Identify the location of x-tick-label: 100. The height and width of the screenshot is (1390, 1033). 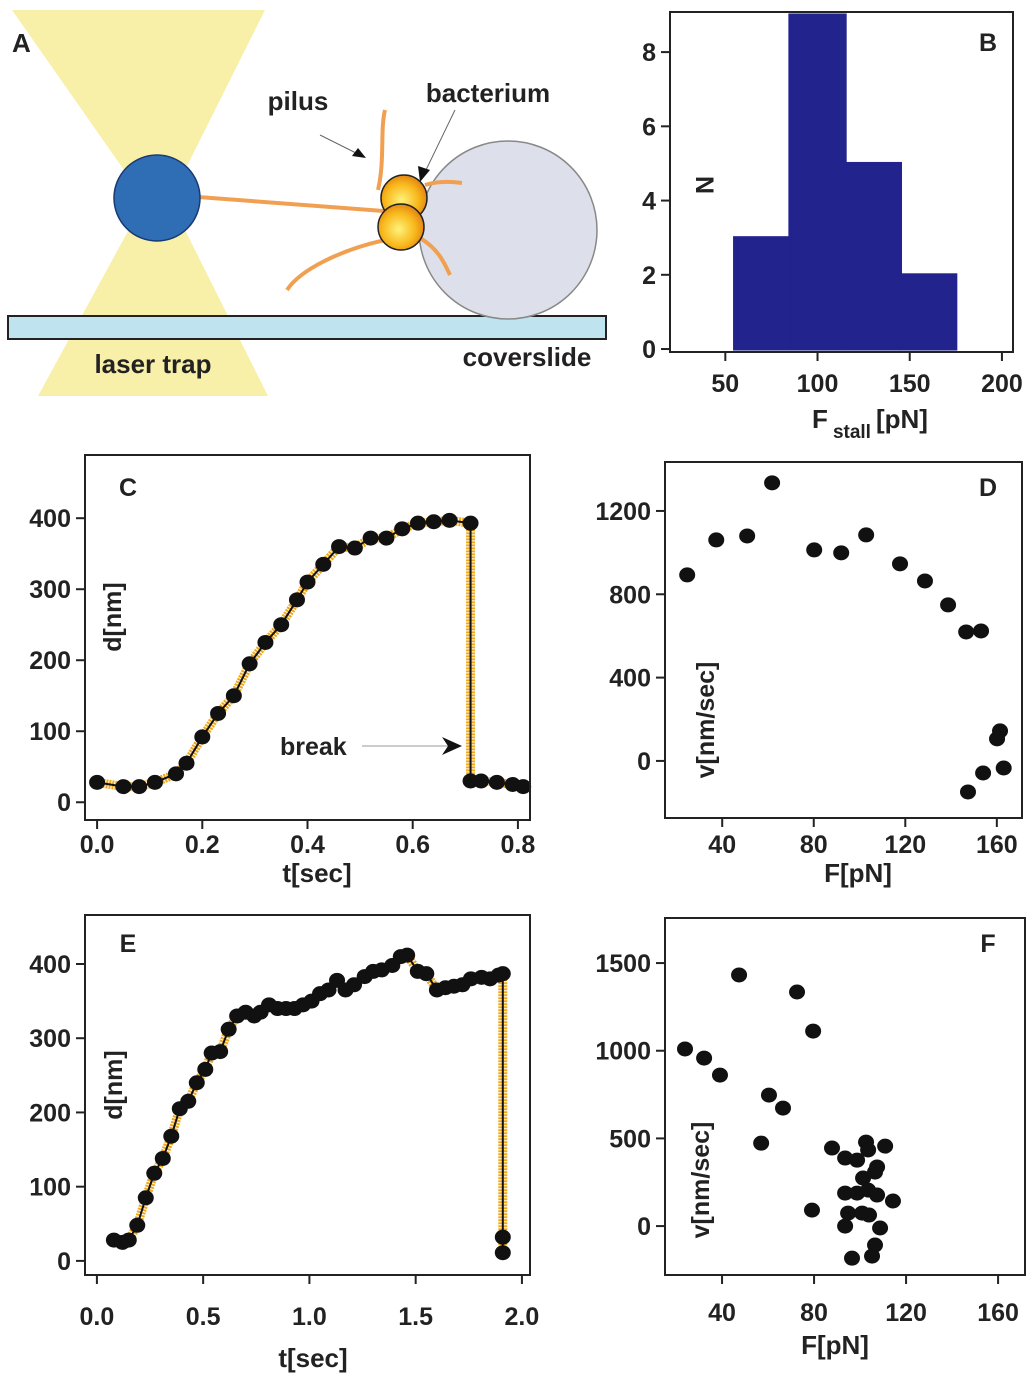
(818, 384).